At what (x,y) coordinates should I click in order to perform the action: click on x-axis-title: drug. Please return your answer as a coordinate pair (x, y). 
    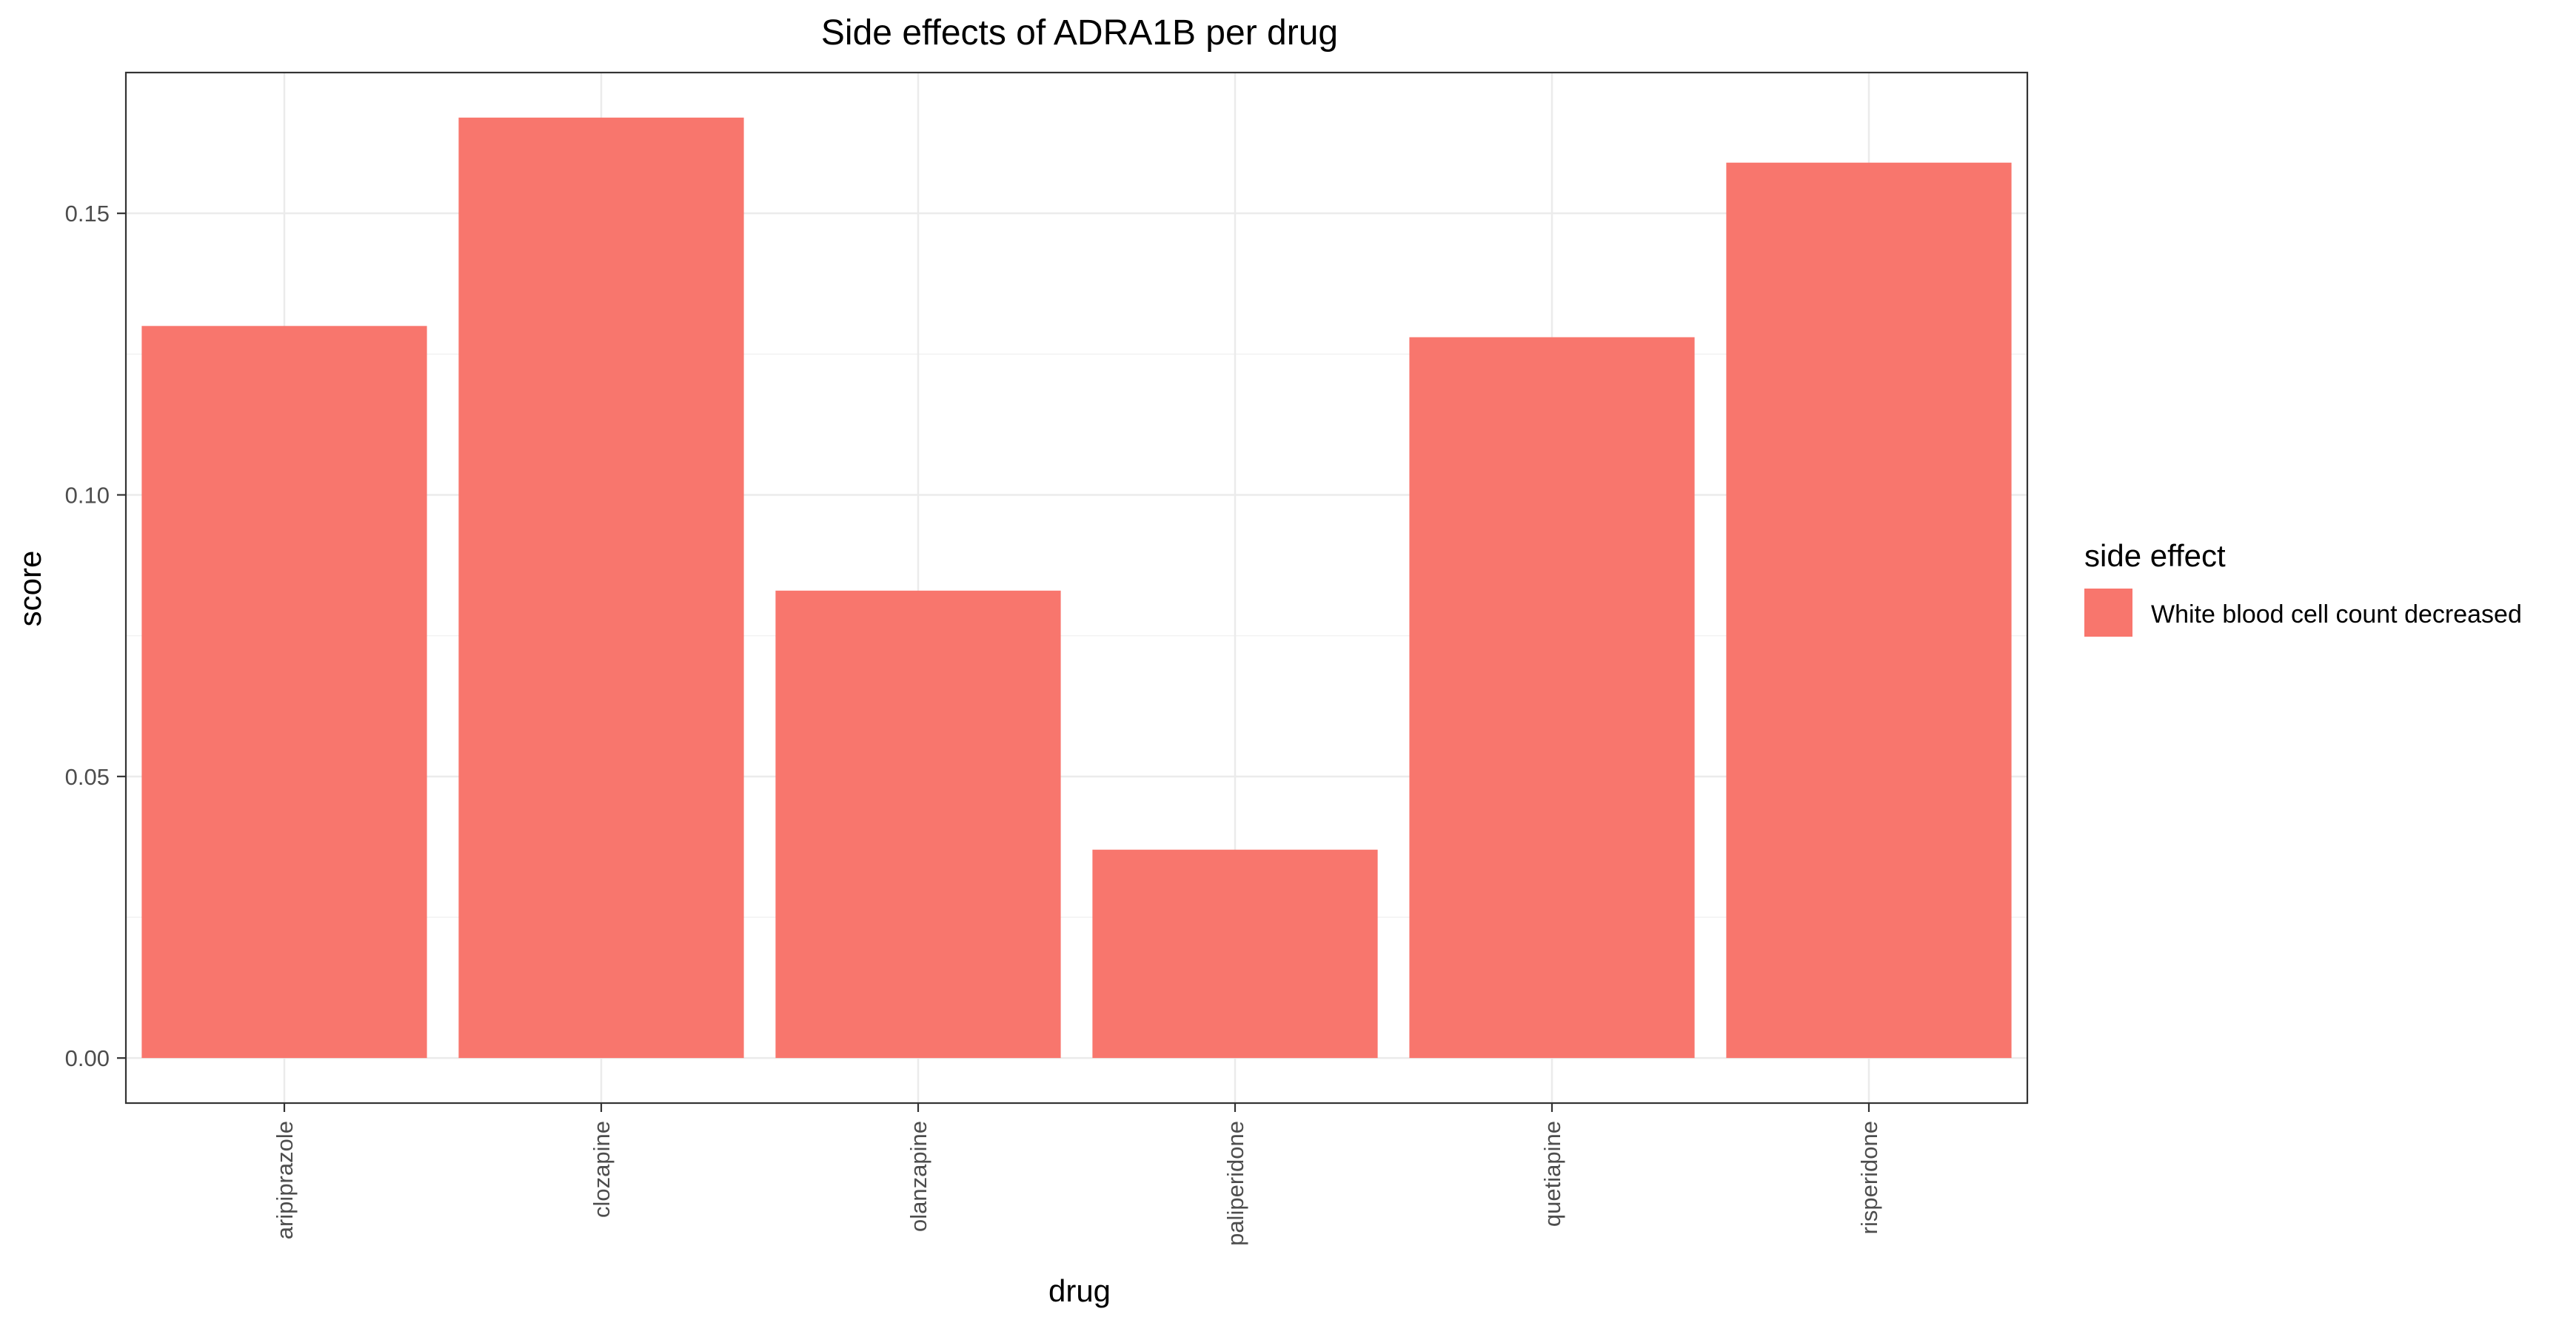
    Looking at the image, I should click on (1079, 1291).